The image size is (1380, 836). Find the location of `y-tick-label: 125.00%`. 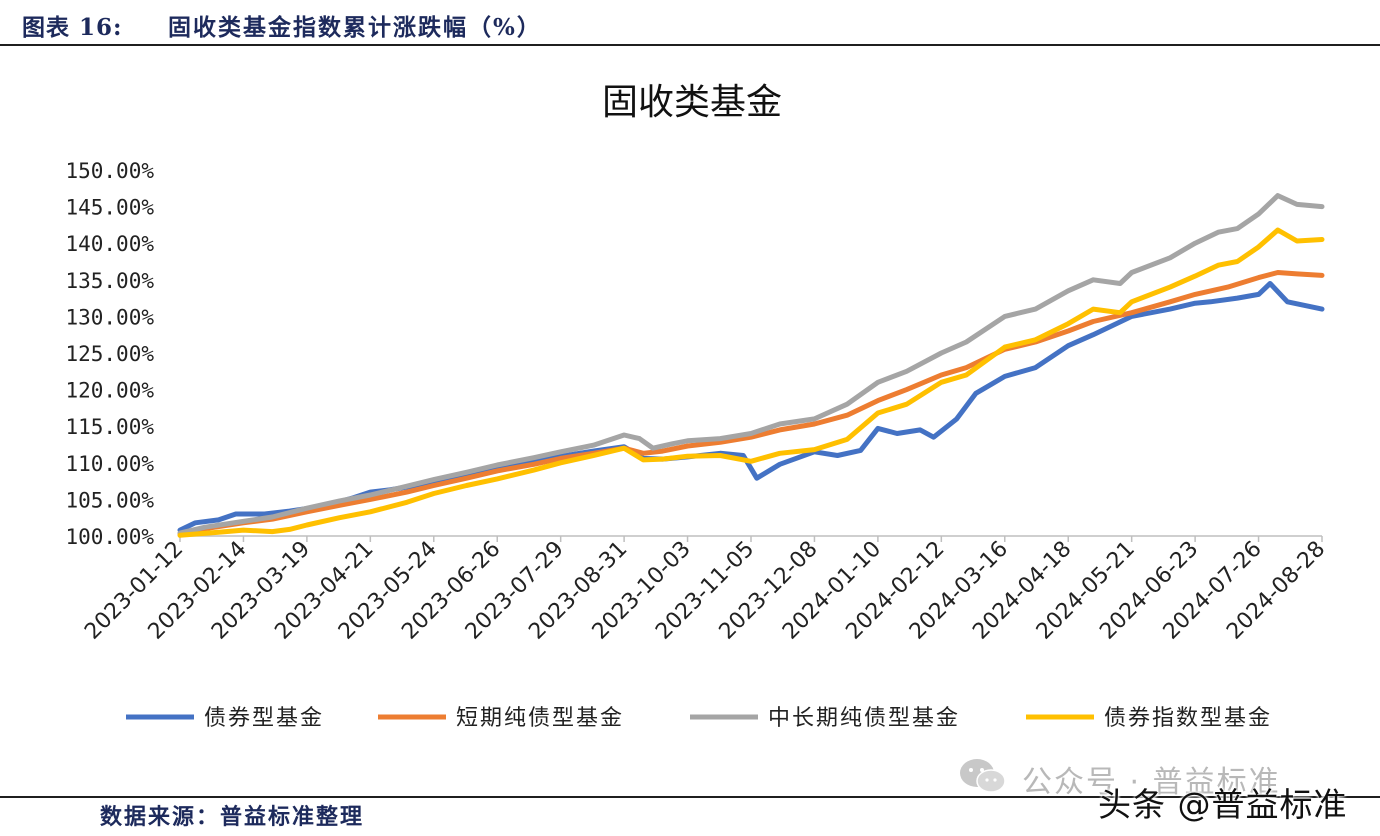

y-tick-label: 125.00% is located at coordinates (109, 354).